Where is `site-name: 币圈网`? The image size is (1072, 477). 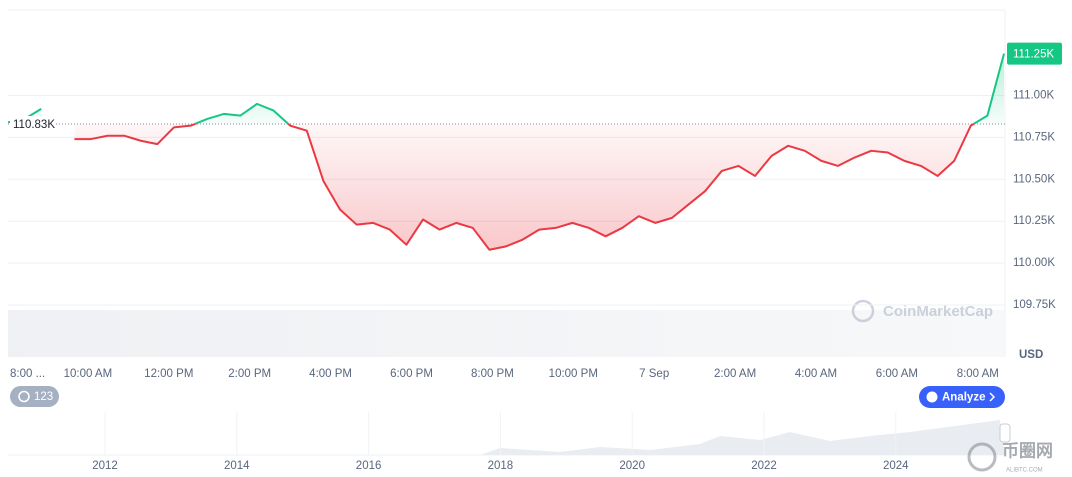 site-name: 币圈网 is located at coordinates (1027, 450).